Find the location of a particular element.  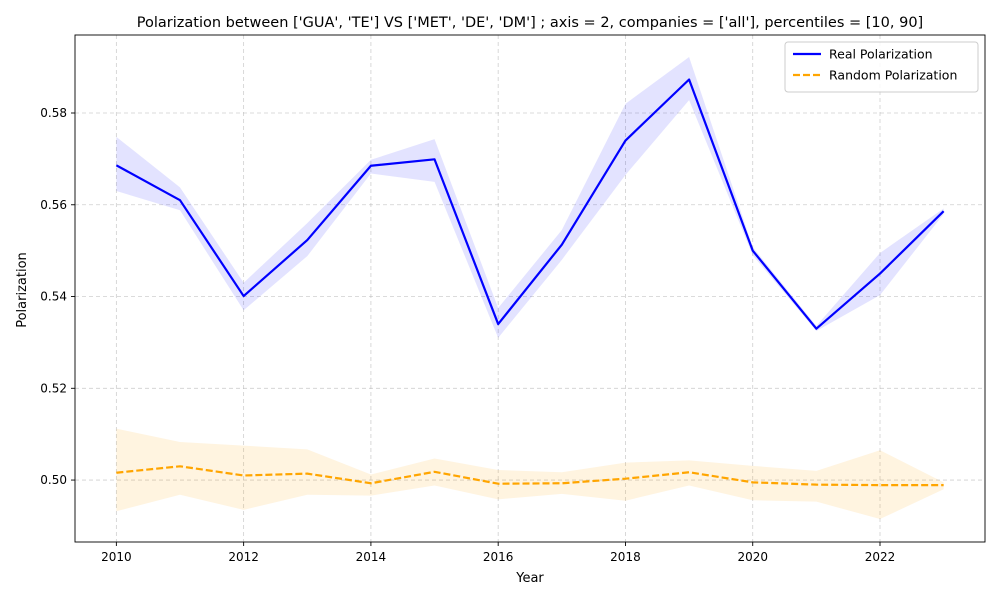

legend-label: Real Polarization is located at coordinates (881, 54).